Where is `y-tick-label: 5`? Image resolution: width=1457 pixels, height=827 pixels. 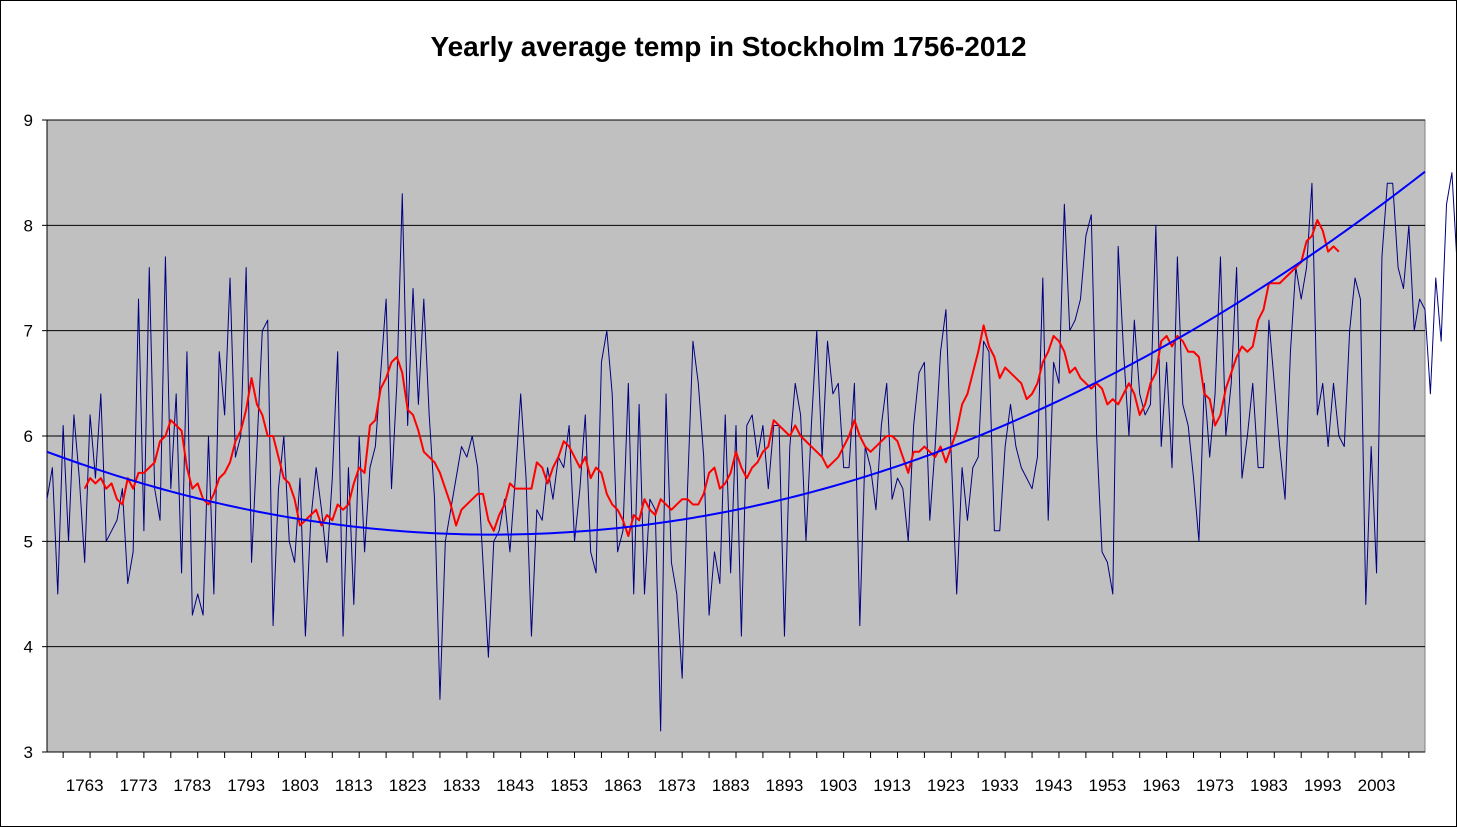
y-tick-label: 5 is located at coordinates (28, 541).